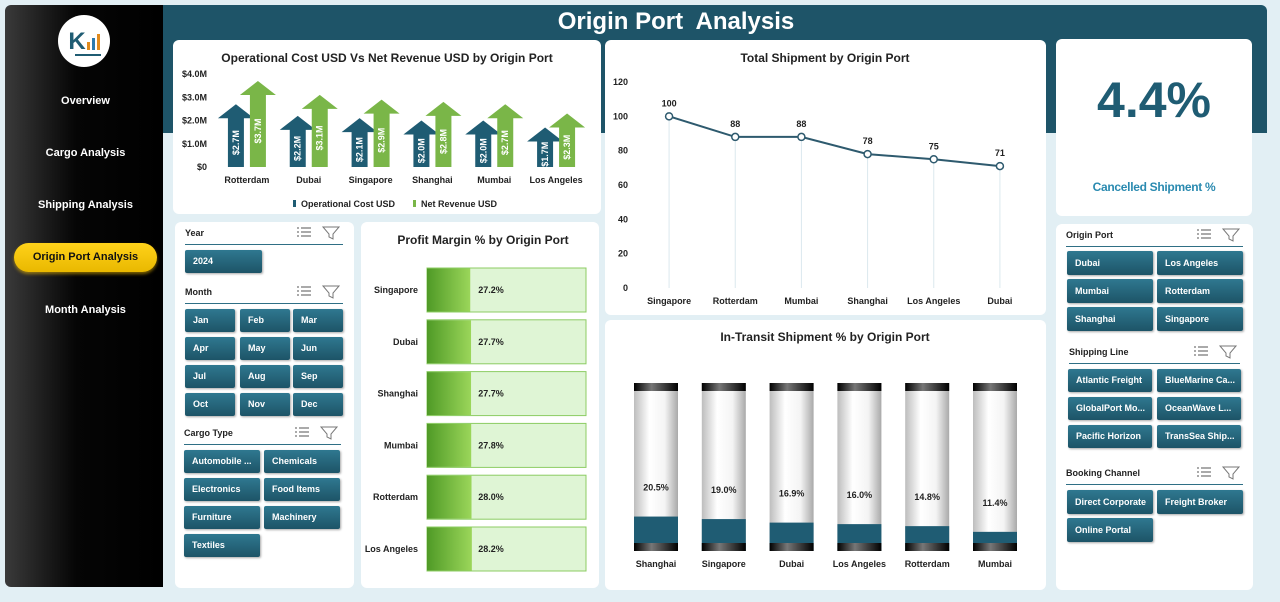 The image size is (1280, 602). I want to click on value-label: 16.9%, so click(792, 494).